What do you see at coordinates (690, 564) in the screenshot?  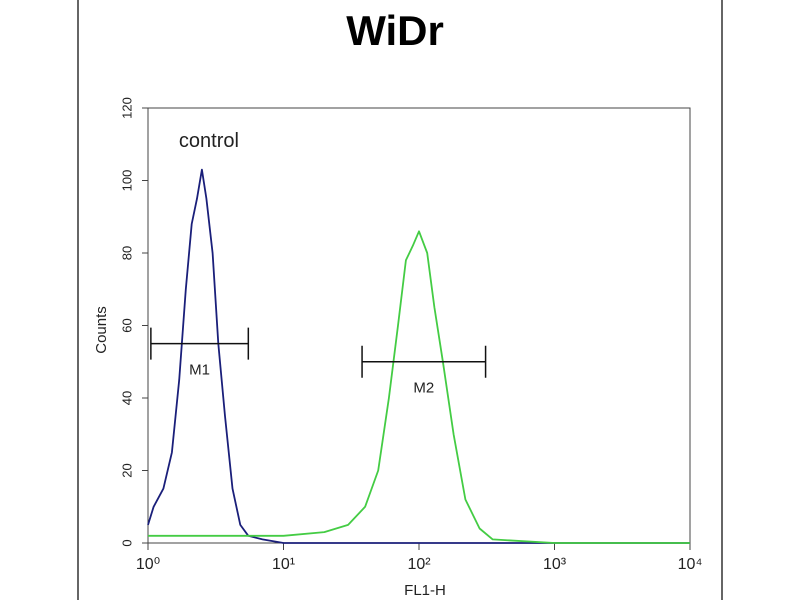 I see `x-tick-label: 10⁴` at bounding box center [690, 564].